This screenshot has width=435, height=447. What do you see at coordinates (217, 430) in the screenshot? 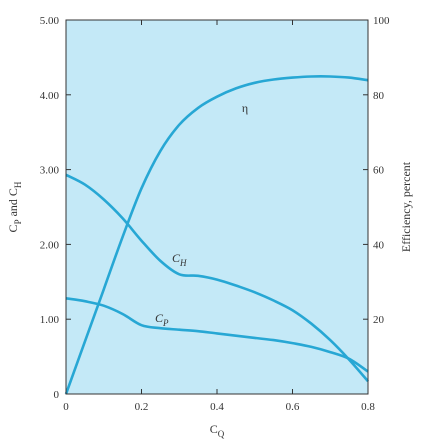
I see `x-axis-label: CQ` at bounding box center [217, 430].